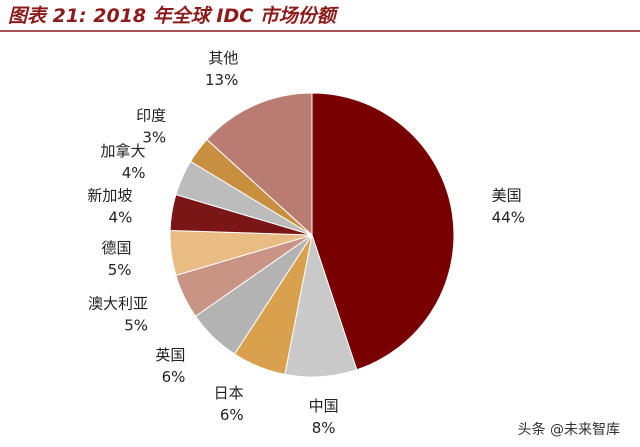 This screenshot has height=447, width=640. Describe the element at coordinates (229, 393) in the screenshot. I see `slice-label: 日本` at that location.